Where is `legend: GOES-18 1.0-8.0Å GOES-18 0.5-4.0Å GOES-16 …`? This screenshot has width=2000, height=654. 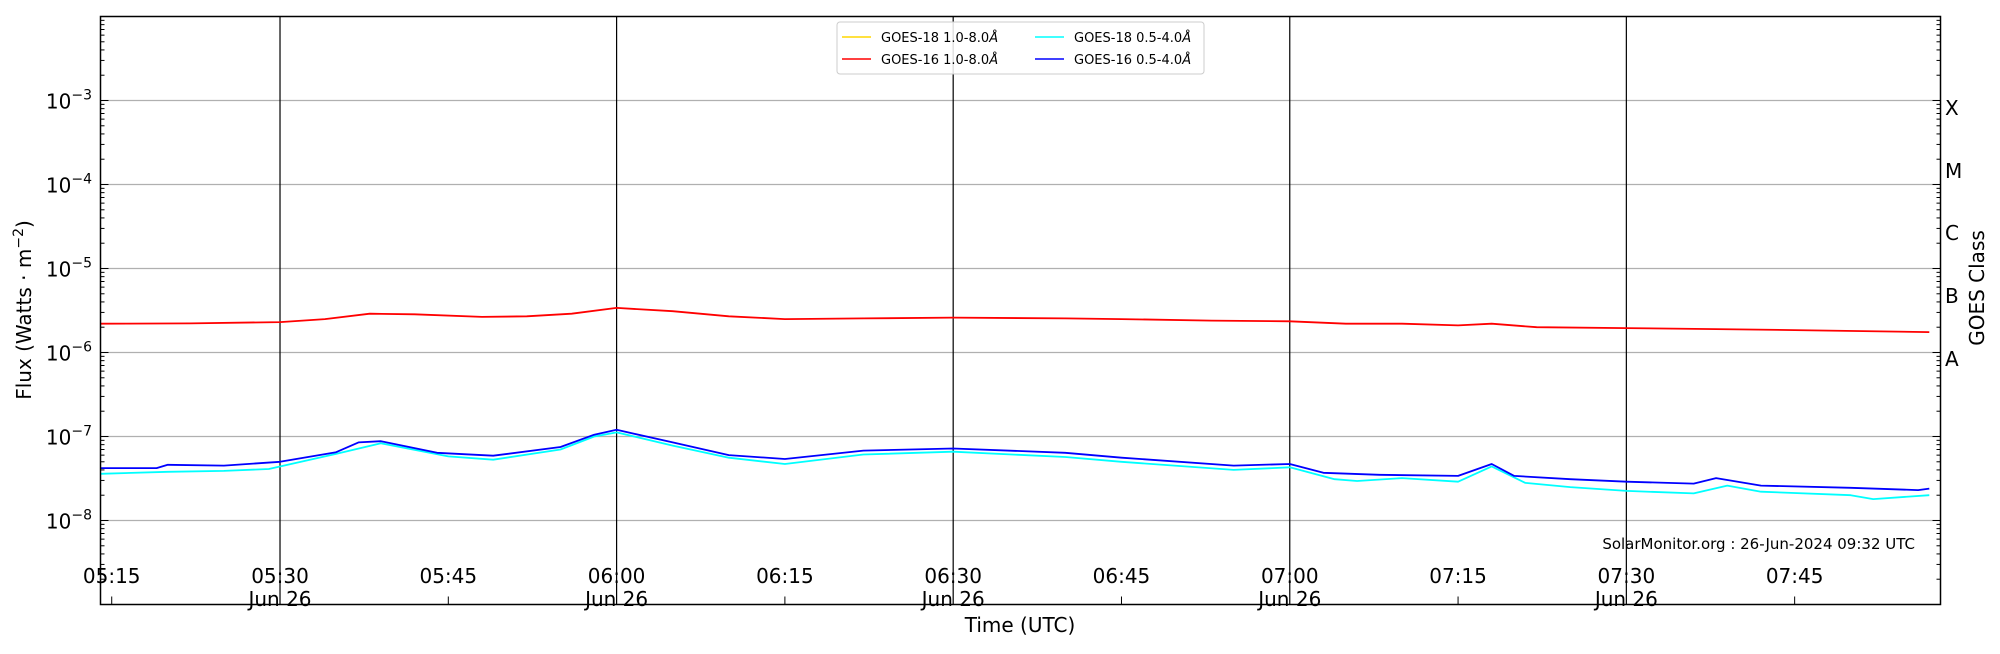
legend: GOES-18 1.0-8.0Å GOES-18 0.5-4.0Å GOES-16 … is located at coordinates (1020, 48).